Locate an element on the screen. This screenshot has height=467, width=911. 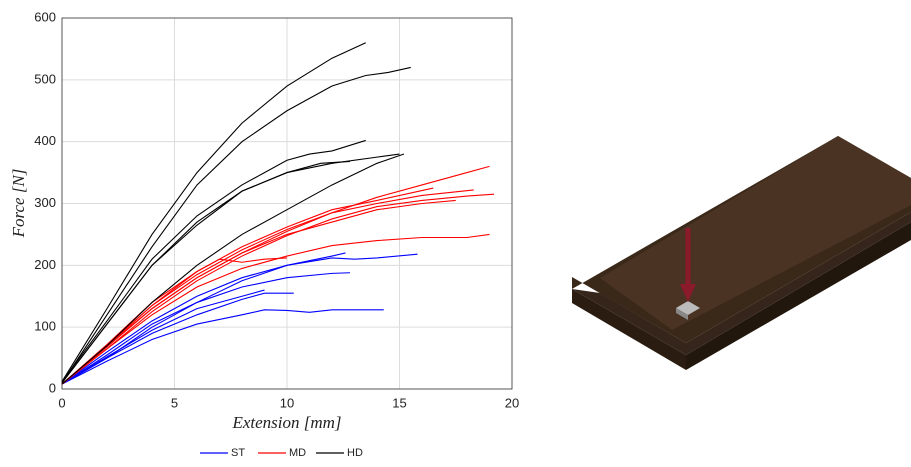
raised-block-top is located at coordinates (755, 233).